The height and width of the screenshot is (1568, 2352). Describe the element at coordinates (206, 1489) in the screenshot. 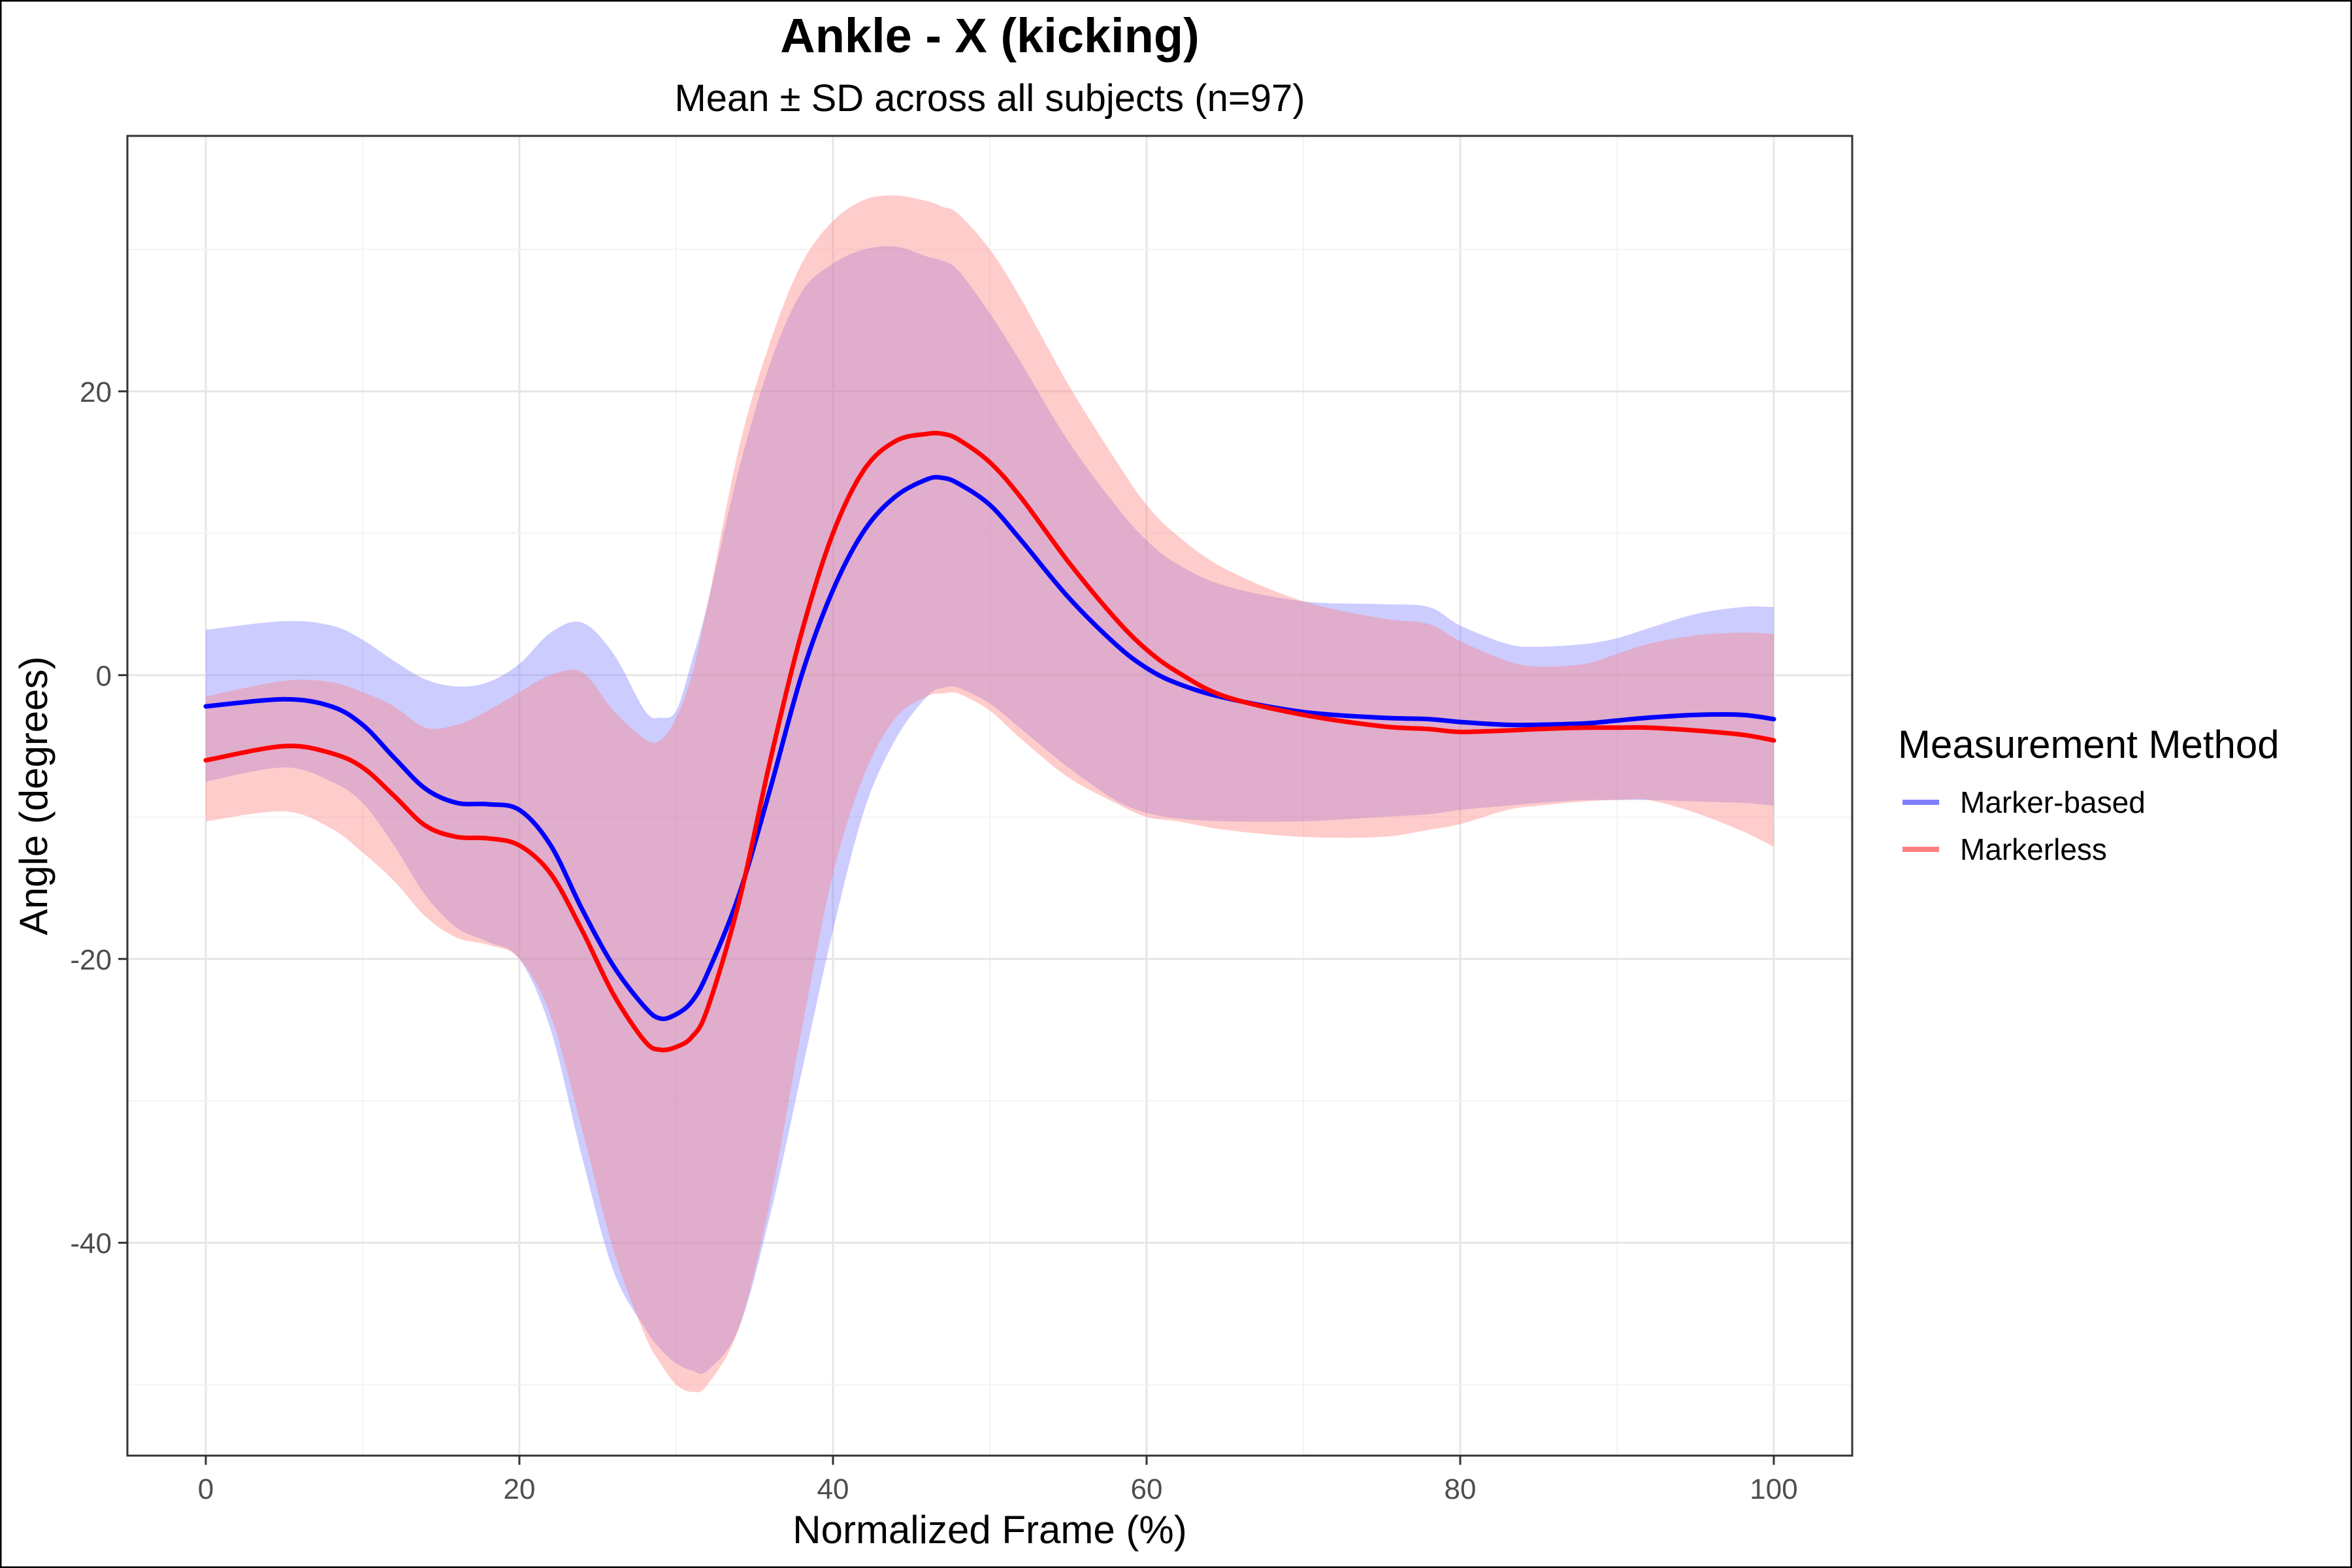

I see `x-tick-label: 0` at that location.